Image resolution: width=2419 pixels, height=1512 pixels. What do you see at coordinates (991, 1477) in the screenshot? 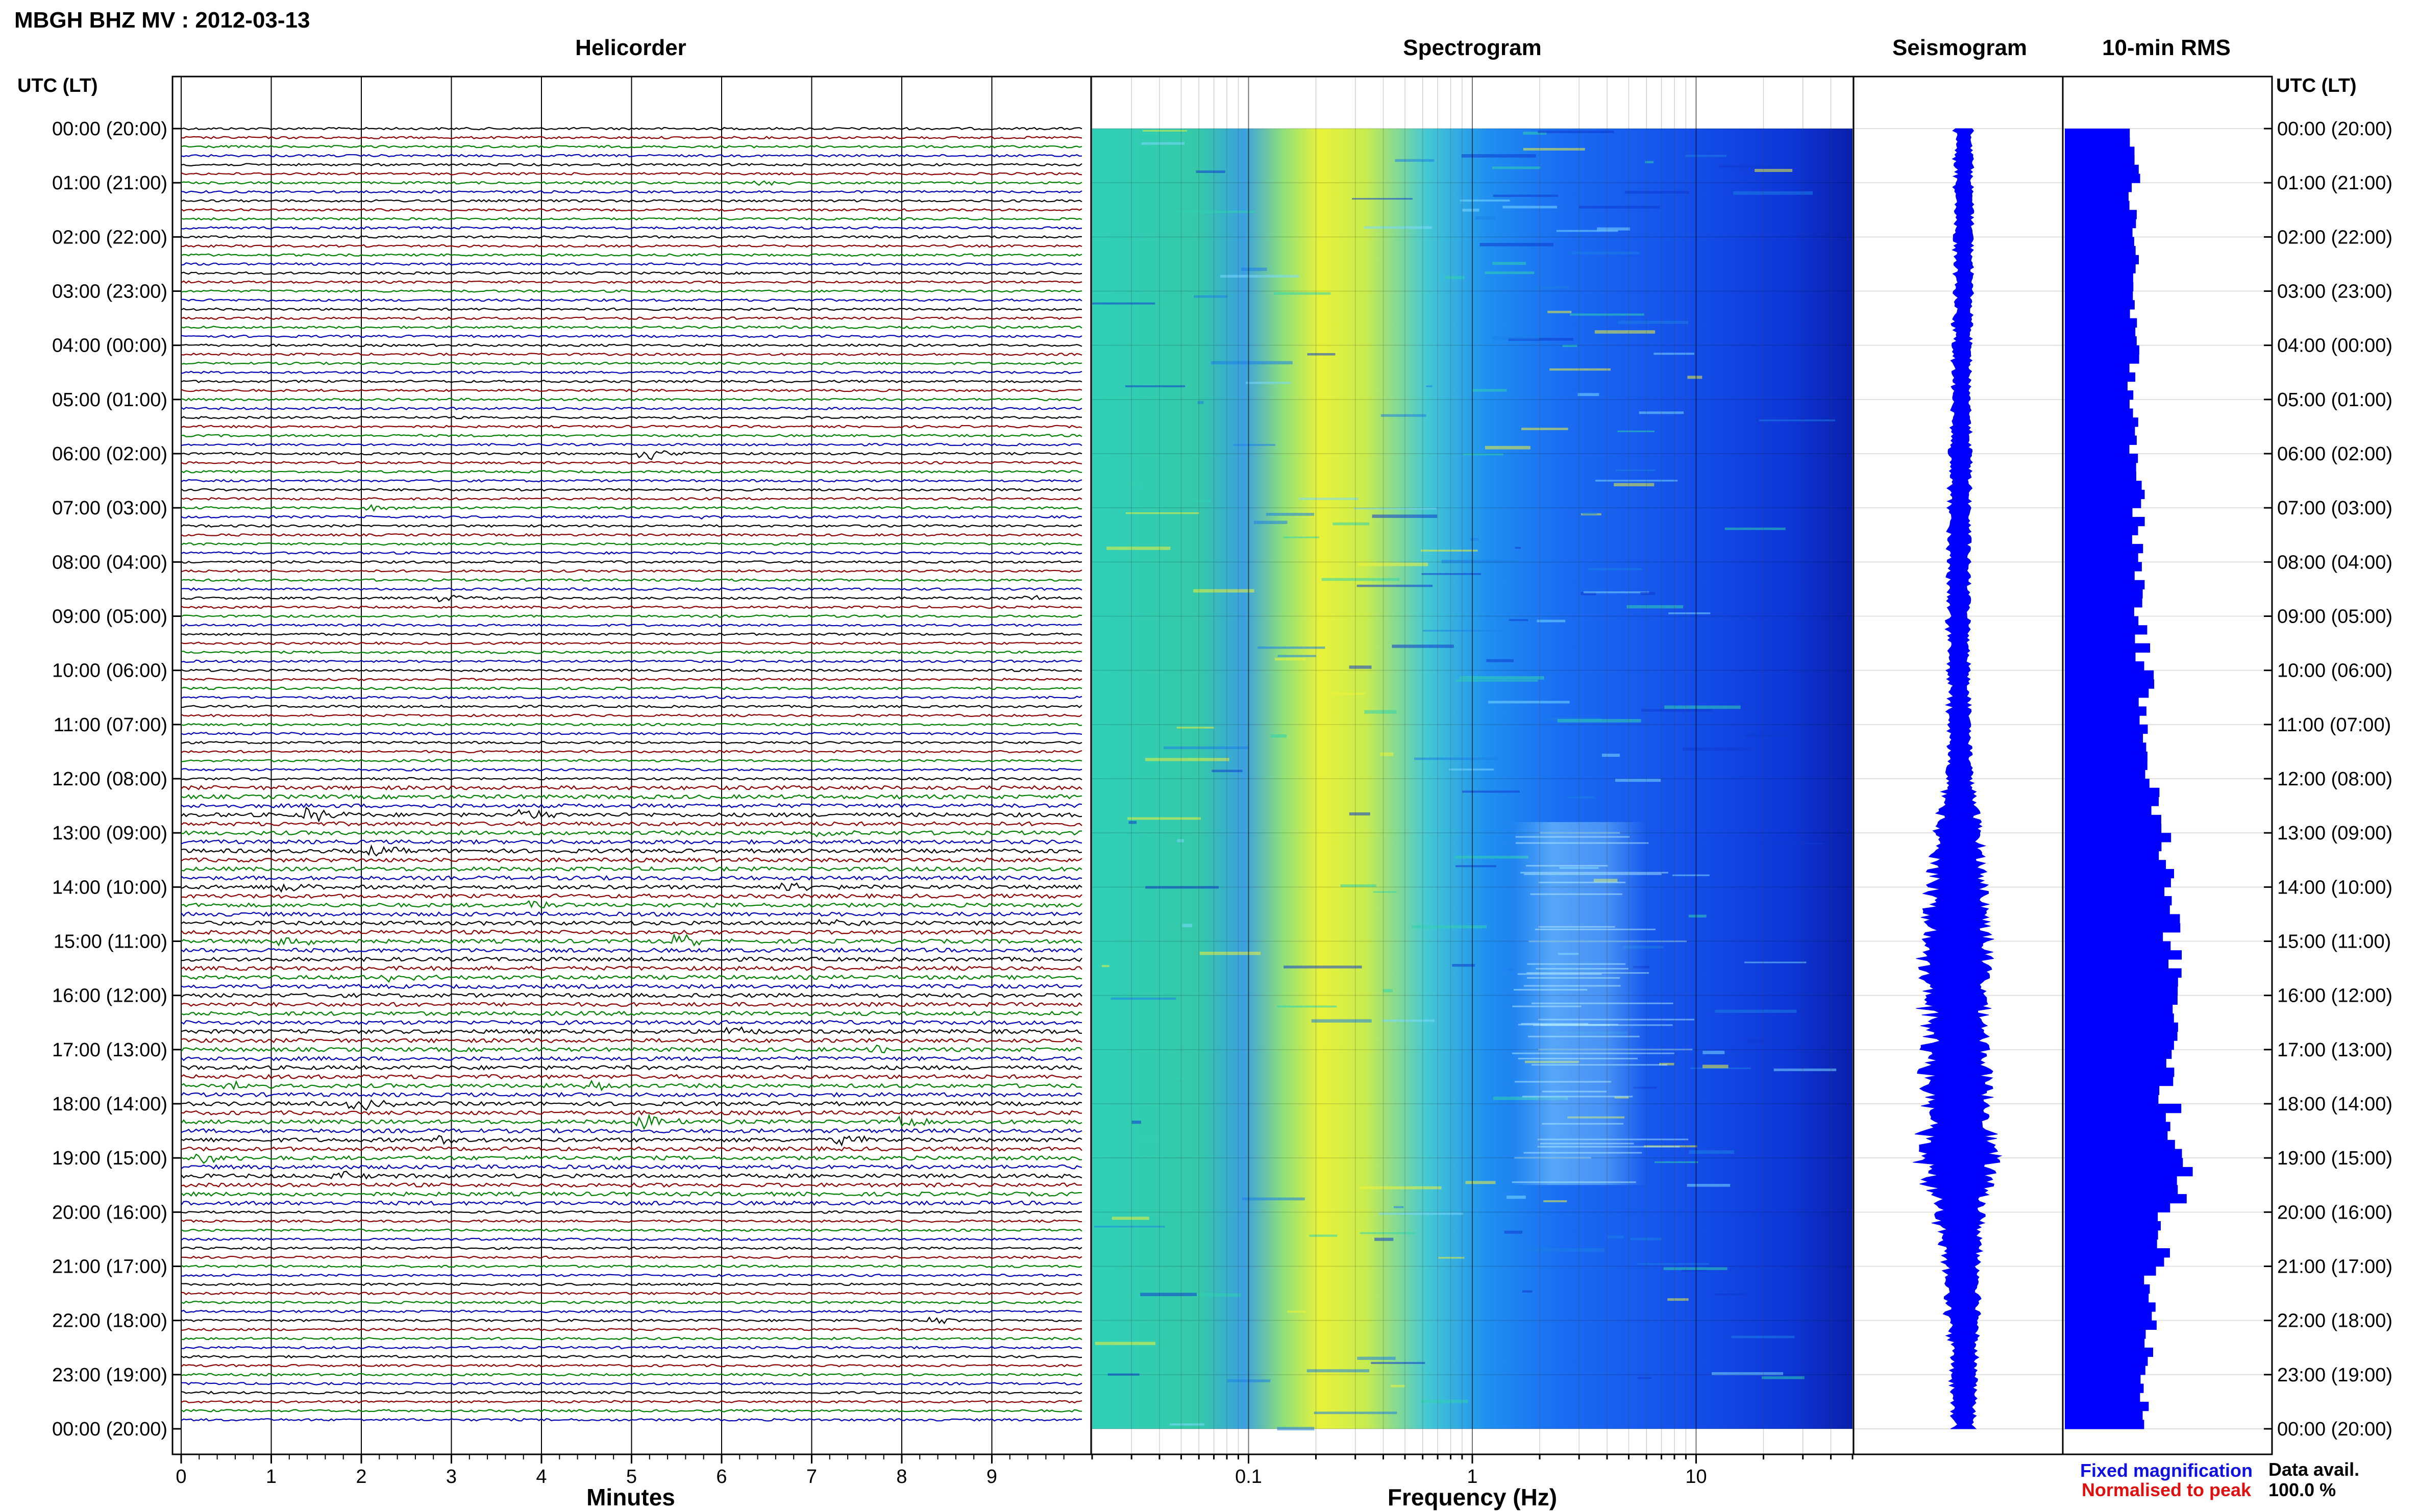
I see `minute-tick-label: 9` at bounding box center [991, 1477].